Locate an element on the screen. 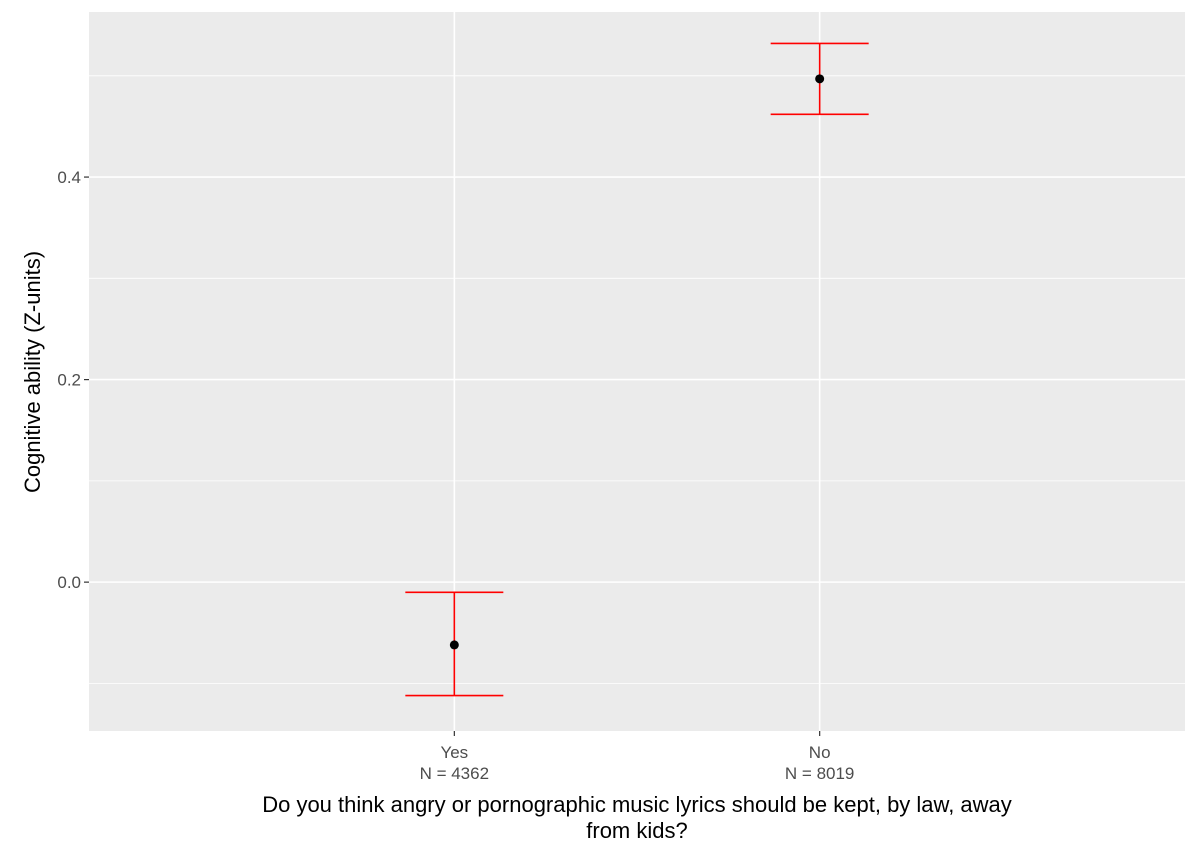  y-axis: 0.0 0.2 0.4 is located at coordinates (73, 380).